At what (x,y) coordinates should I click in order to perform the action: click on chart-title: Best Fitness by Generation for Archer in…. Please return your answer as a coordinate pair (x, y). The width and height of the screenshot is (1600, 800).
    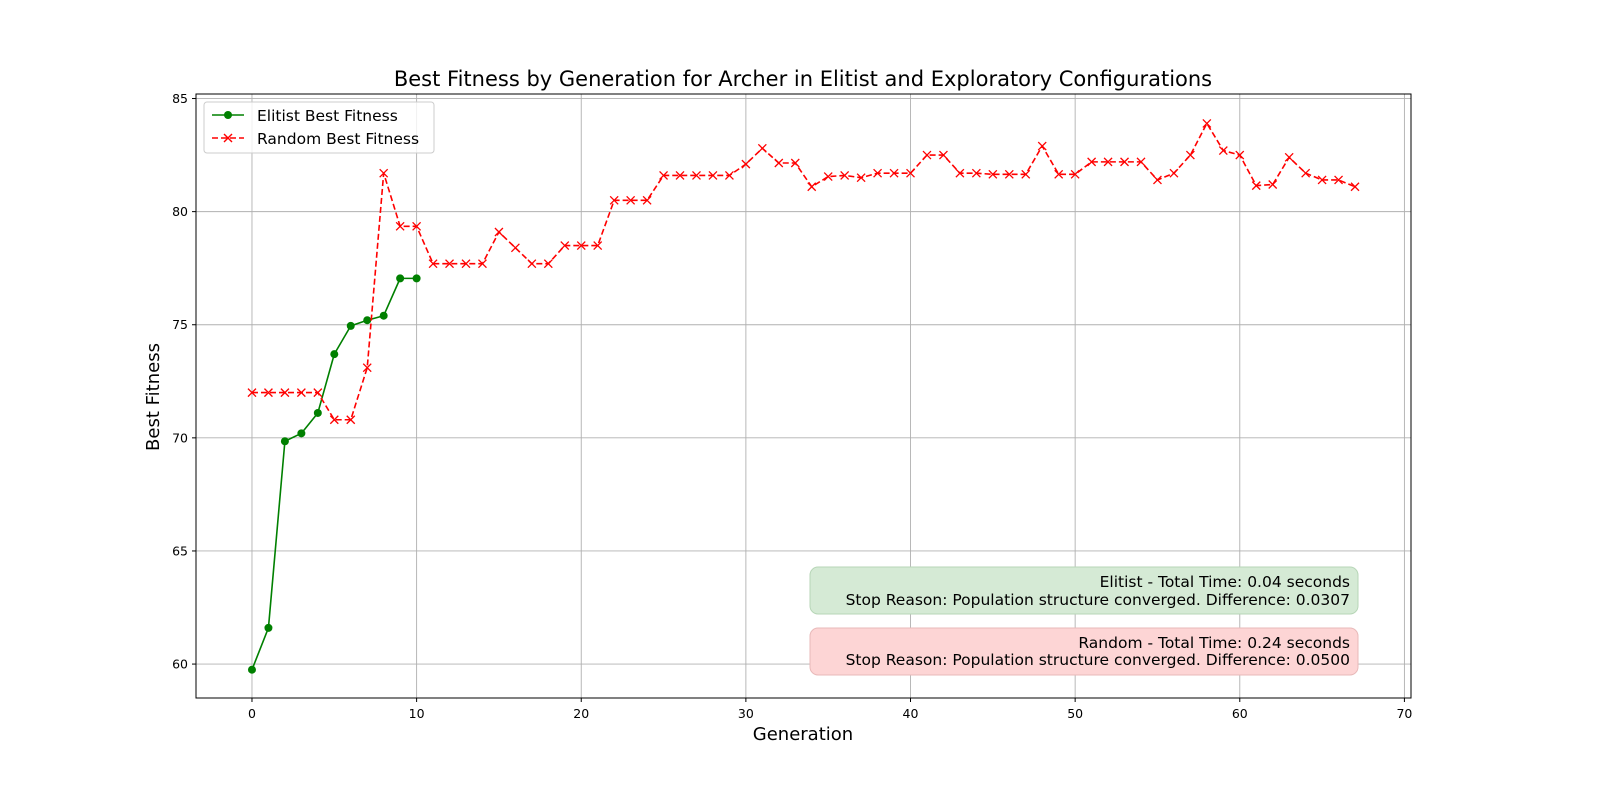
    Looking at the image, I should click on (803, 79).